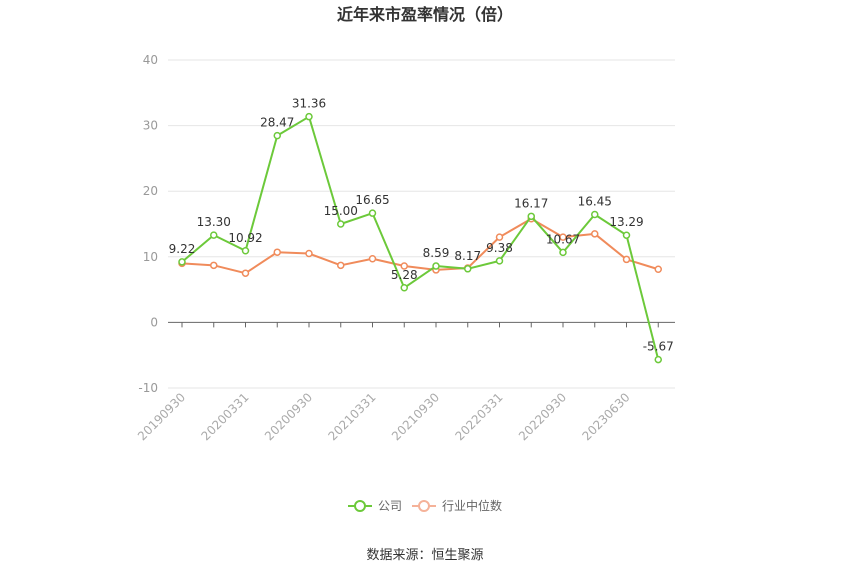  Describe the element at coordinates (372, 200) in the screenshot. I see `data-label: 16.65` at that location.